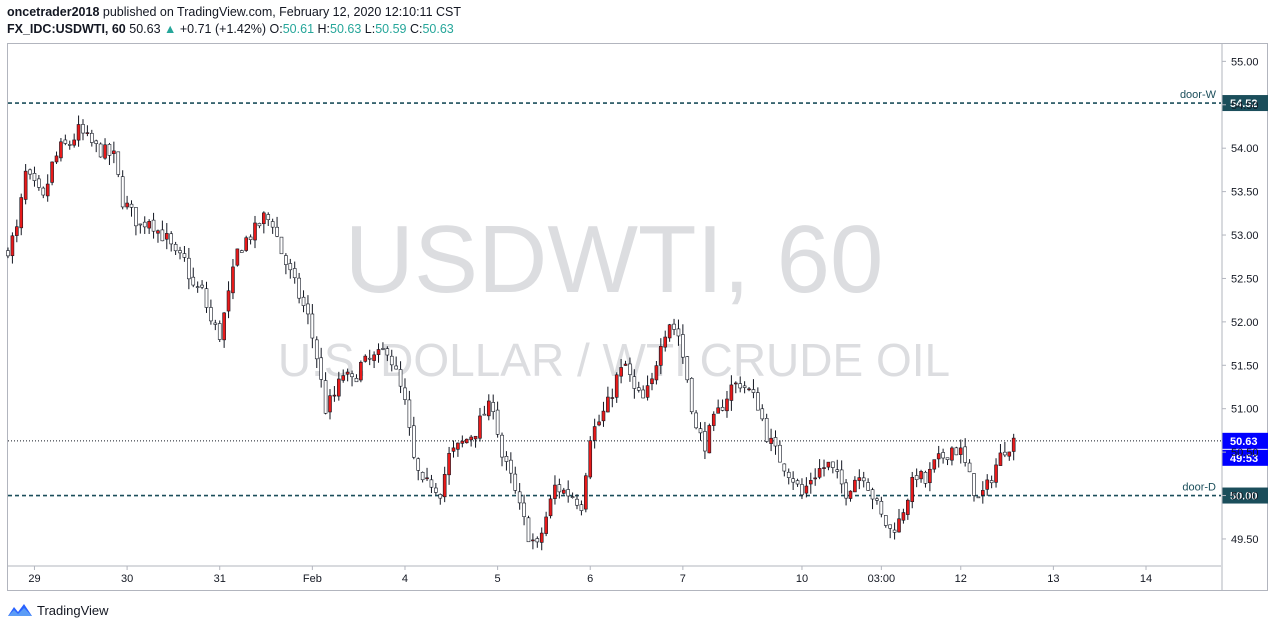  What do you see at coordinates (127, 579) in the screenshot?
I see `time-tick-label: 30` at bounding box center [127, 579].